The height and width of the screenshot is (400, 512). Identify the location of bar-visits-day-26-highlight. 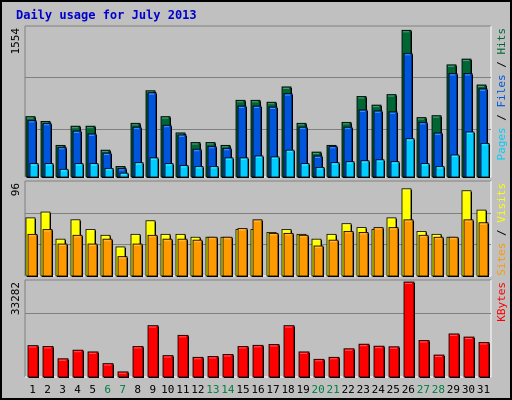
(406, 190).